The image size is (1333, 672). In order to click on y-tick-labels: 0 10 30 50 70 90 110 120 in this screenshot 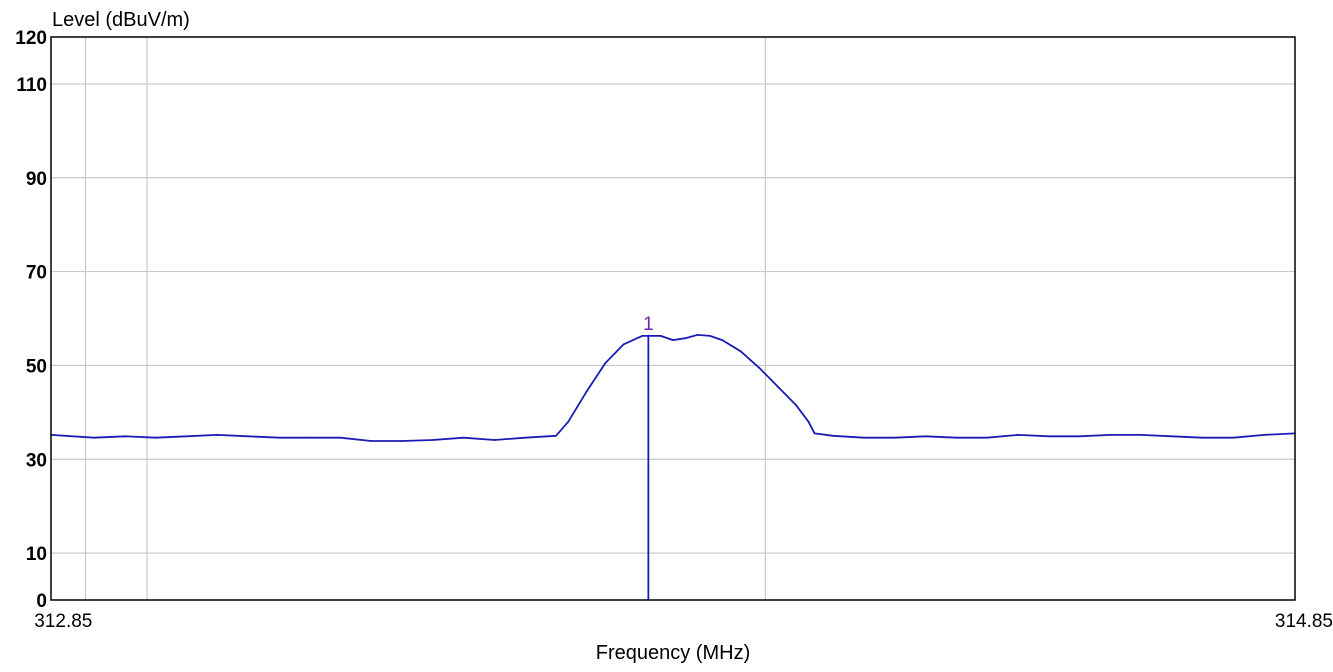, I will do `click(31, 320)`.